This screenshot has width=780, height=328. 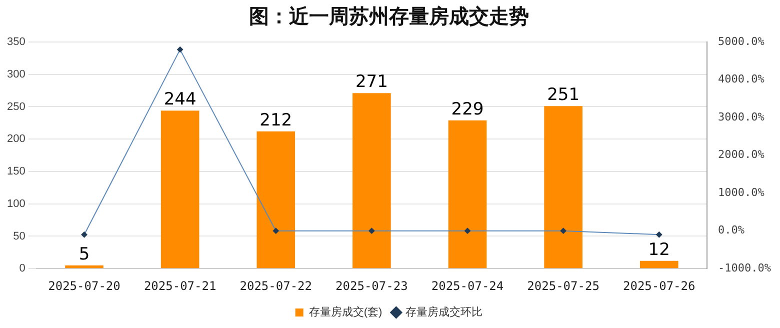 I want to click on y-tick-label: 250, so click(x=16, y=106).